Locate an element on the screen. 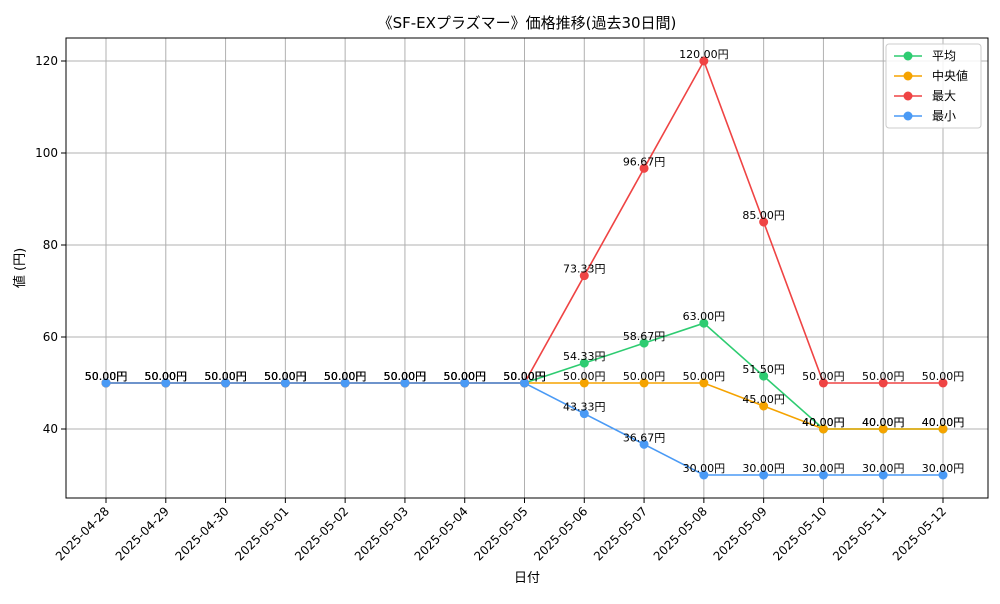 The image size is (1000, 604). y-tick-label: 60 is located at coordinates (50, 337).